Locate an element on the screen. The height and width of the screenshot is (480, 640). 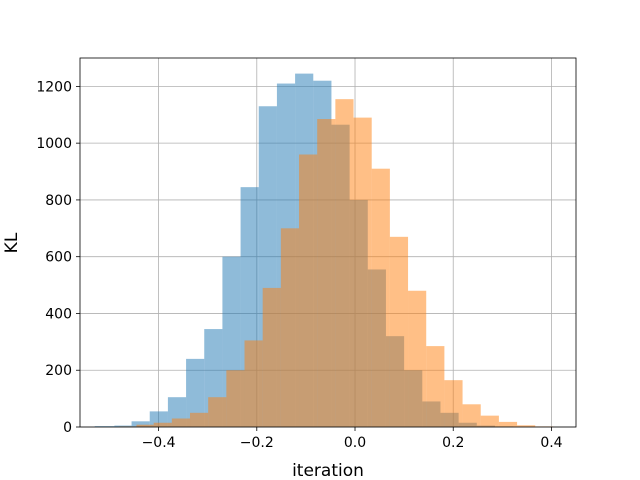
x-tick-label: −0.2 is located at coordinates (257, 443).